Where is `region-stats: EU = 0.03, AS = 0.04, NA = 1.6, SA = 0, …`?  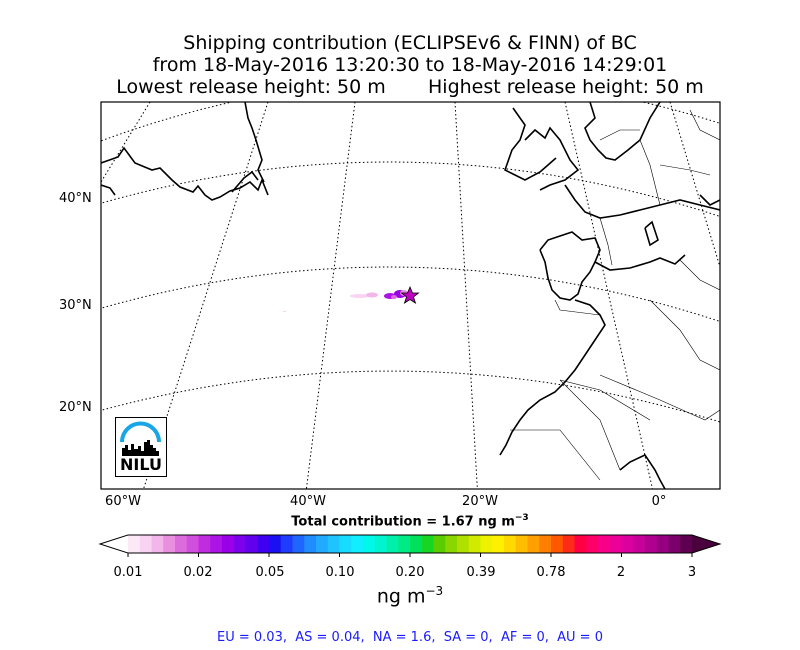
region-stats: EU = 0.03, AS = 0.04, NA = 1.6, SA = 0, … is located at coordinates (410, 637).